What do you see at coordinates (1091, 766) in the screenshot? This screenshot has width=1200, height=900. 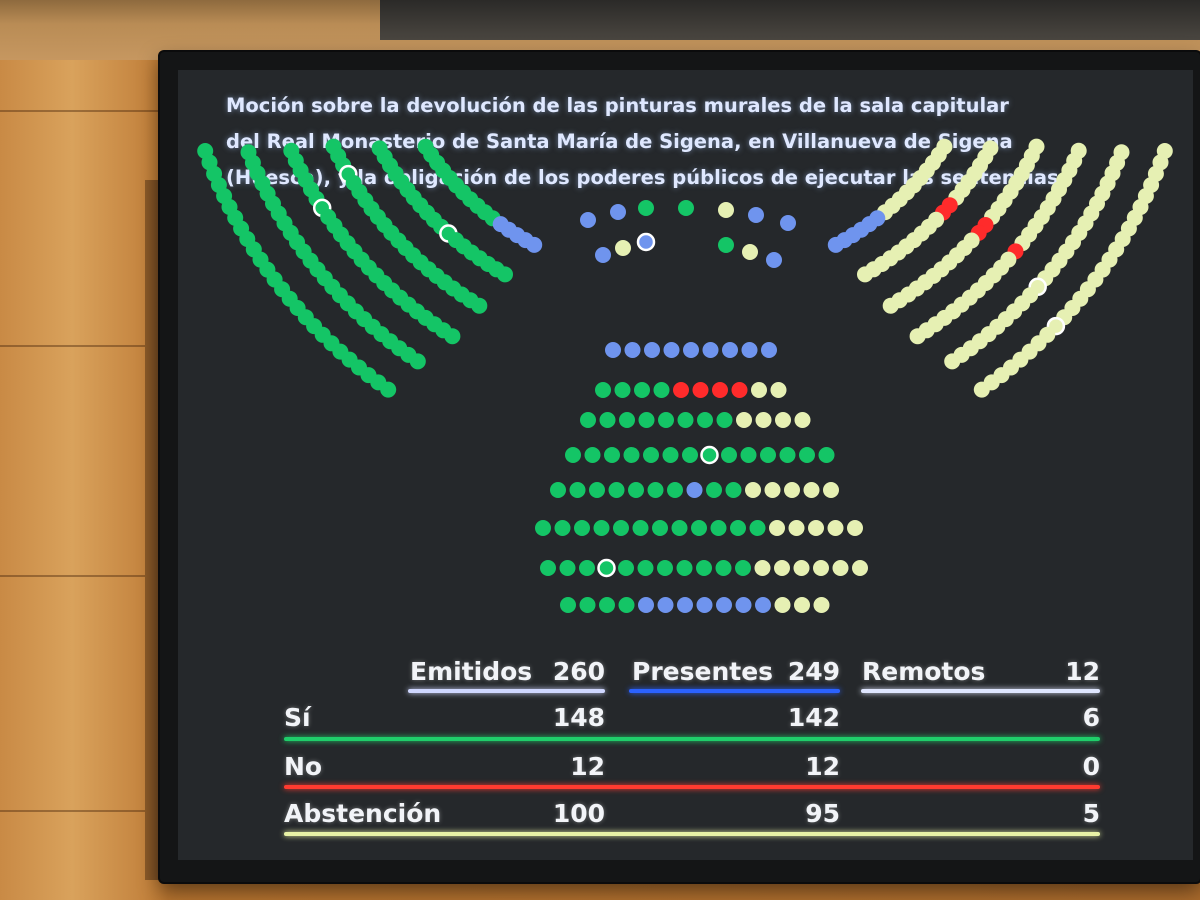 I see `no-remotos: 0` at bounding box center [1091, 766].